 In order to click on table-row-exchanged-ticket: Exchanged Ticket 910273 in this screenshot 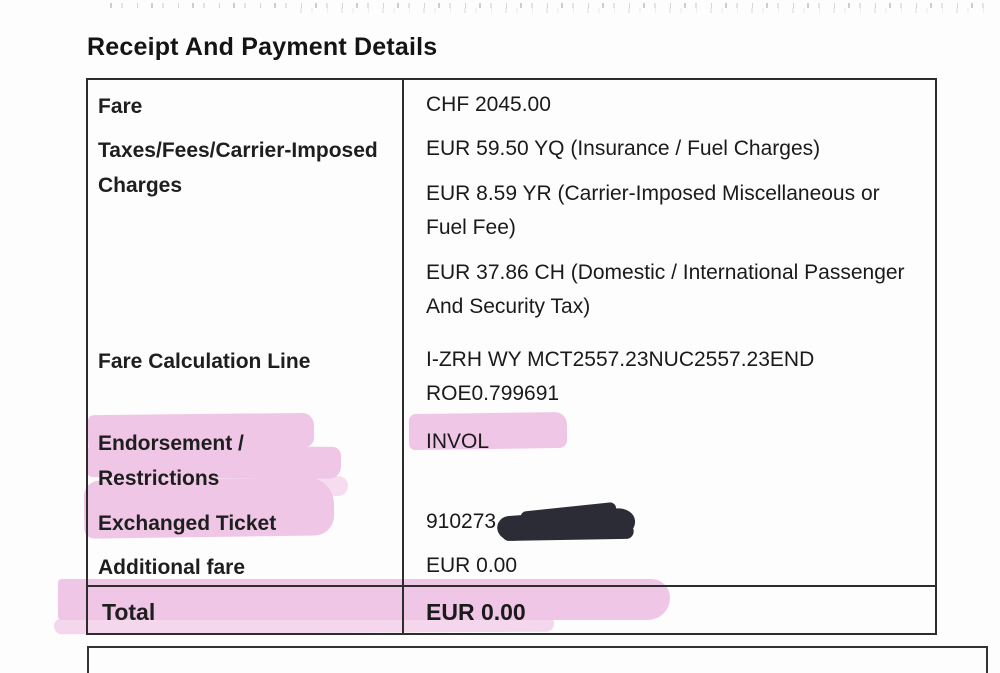, I will do `click(511, 519)`.